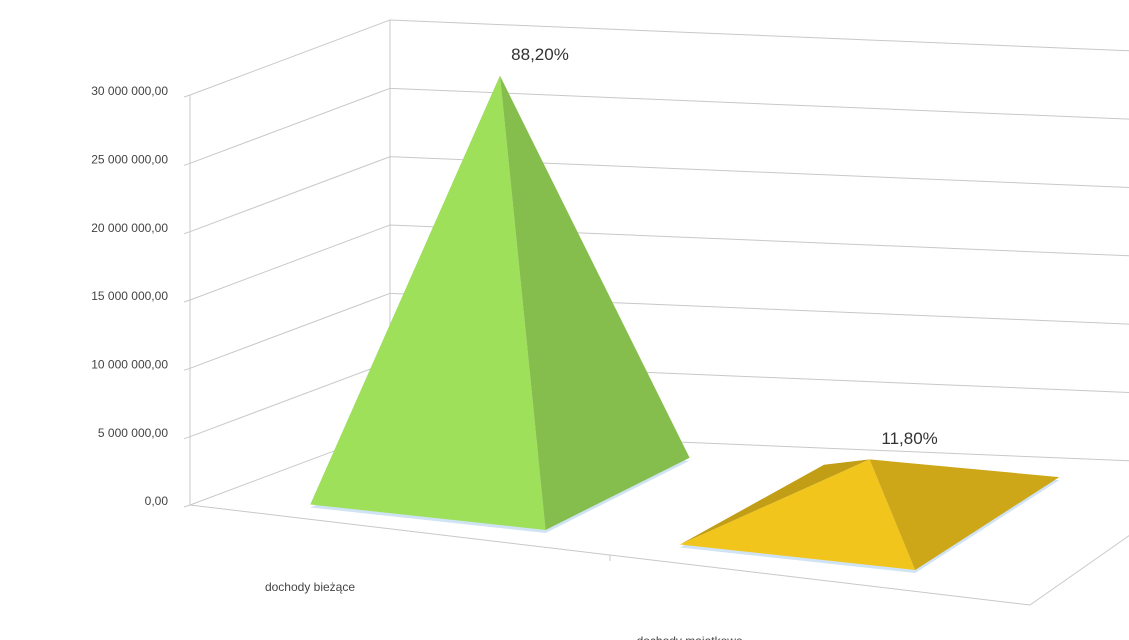  Describe the element at coordinates (129, 91) in the screenshot. I see `y-tick-label: 30 000 000,00` at that location.